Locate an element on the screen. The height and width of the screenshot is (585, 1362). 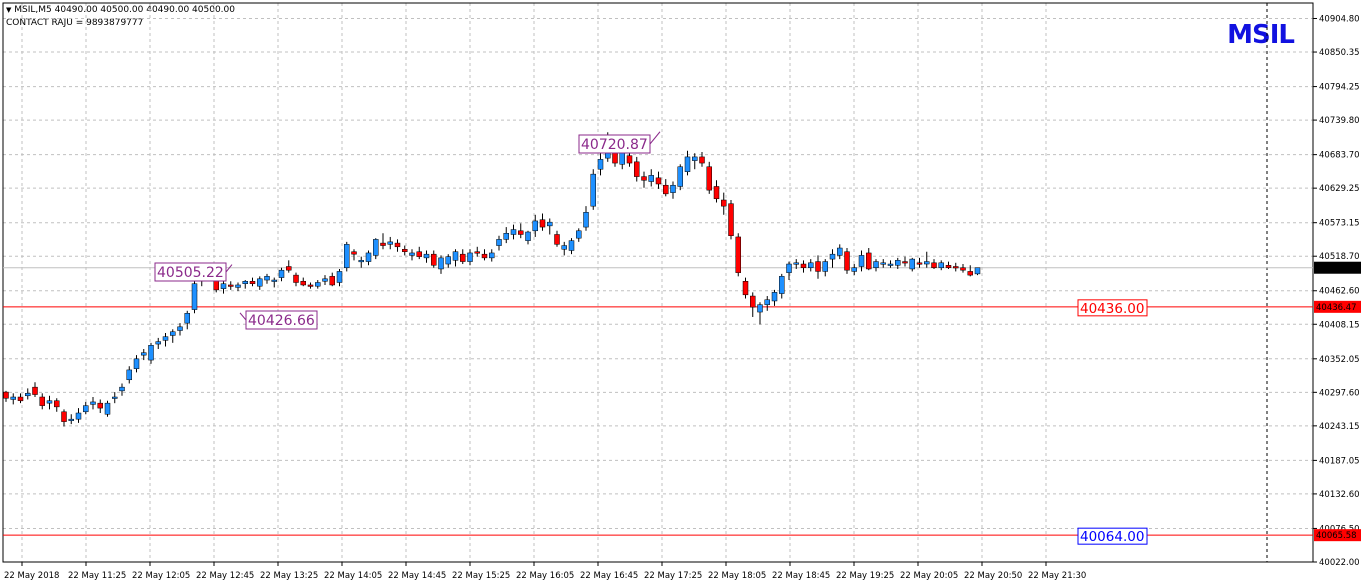
x-tick-label: 22 May 14:05 is located at coordinates (353, 576).